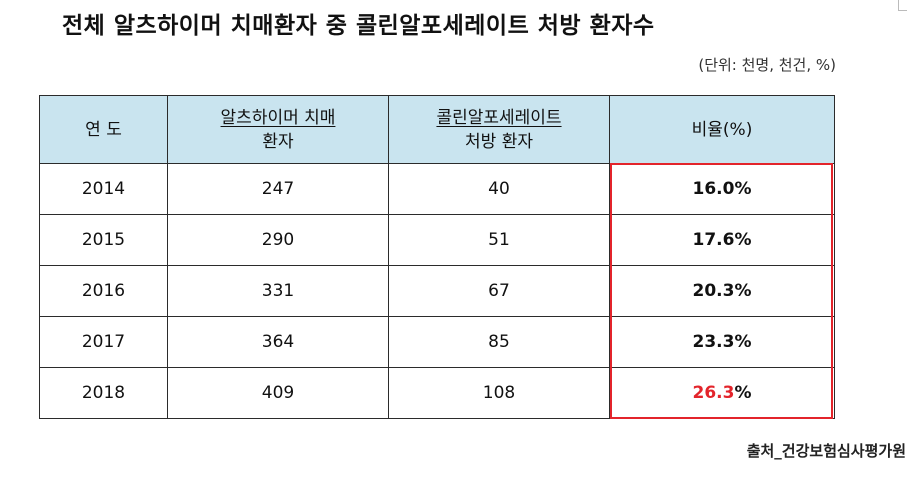  Describe the element at coordinates (722, 129) in the screenshot. I see `header-ratio: 비율(%)` at that location.